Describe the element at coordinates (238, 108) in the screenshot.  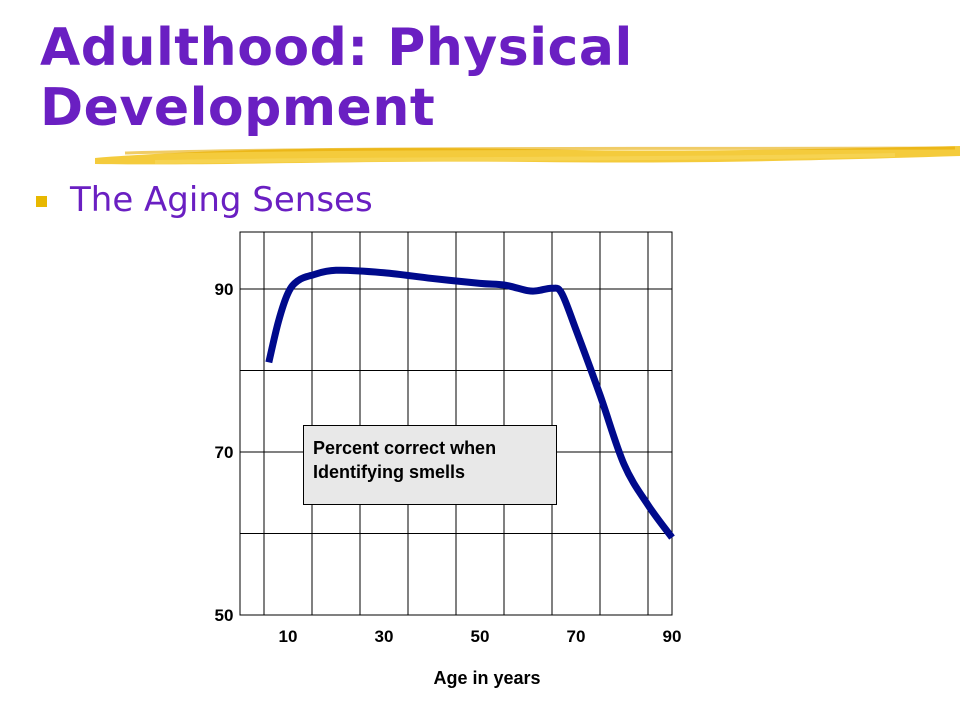
I see `slide-title-line-2: Development` at that location.